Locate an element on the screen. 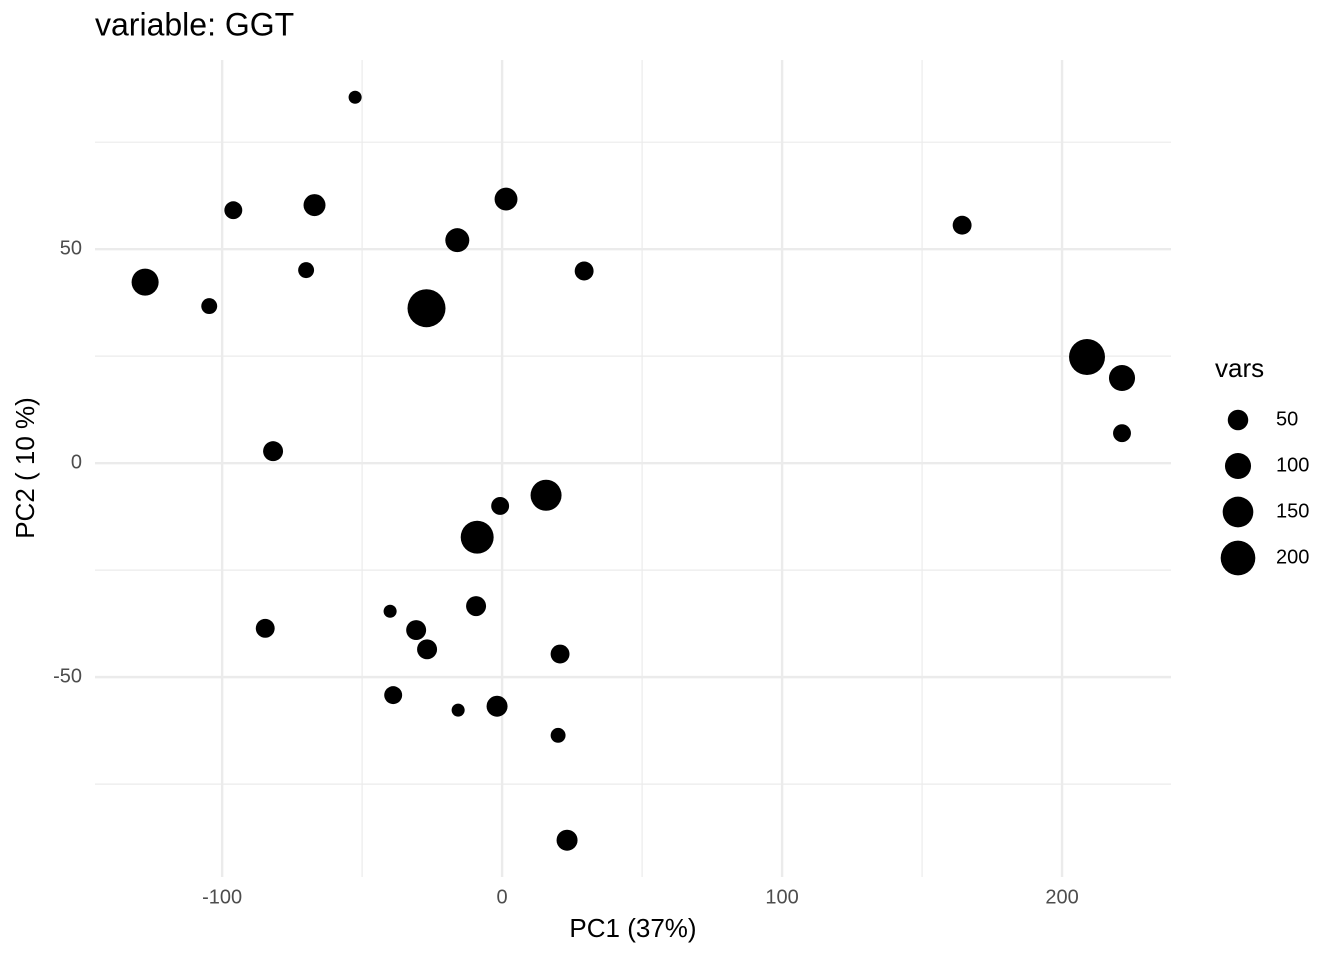  x-tick-label: 0 is located at coordinates (502, 897).